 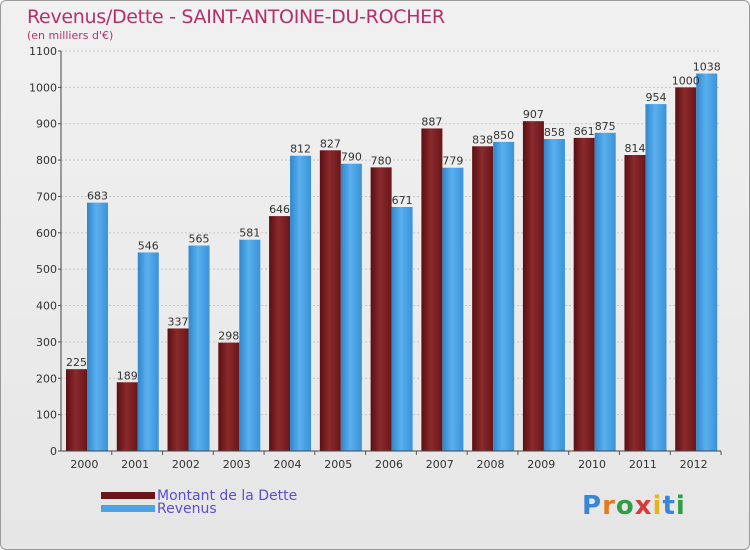 What do you see at coordinates (584, 131) in the screenshot?
I see `data-label-dette: 861` at bounding box center [584, 131].